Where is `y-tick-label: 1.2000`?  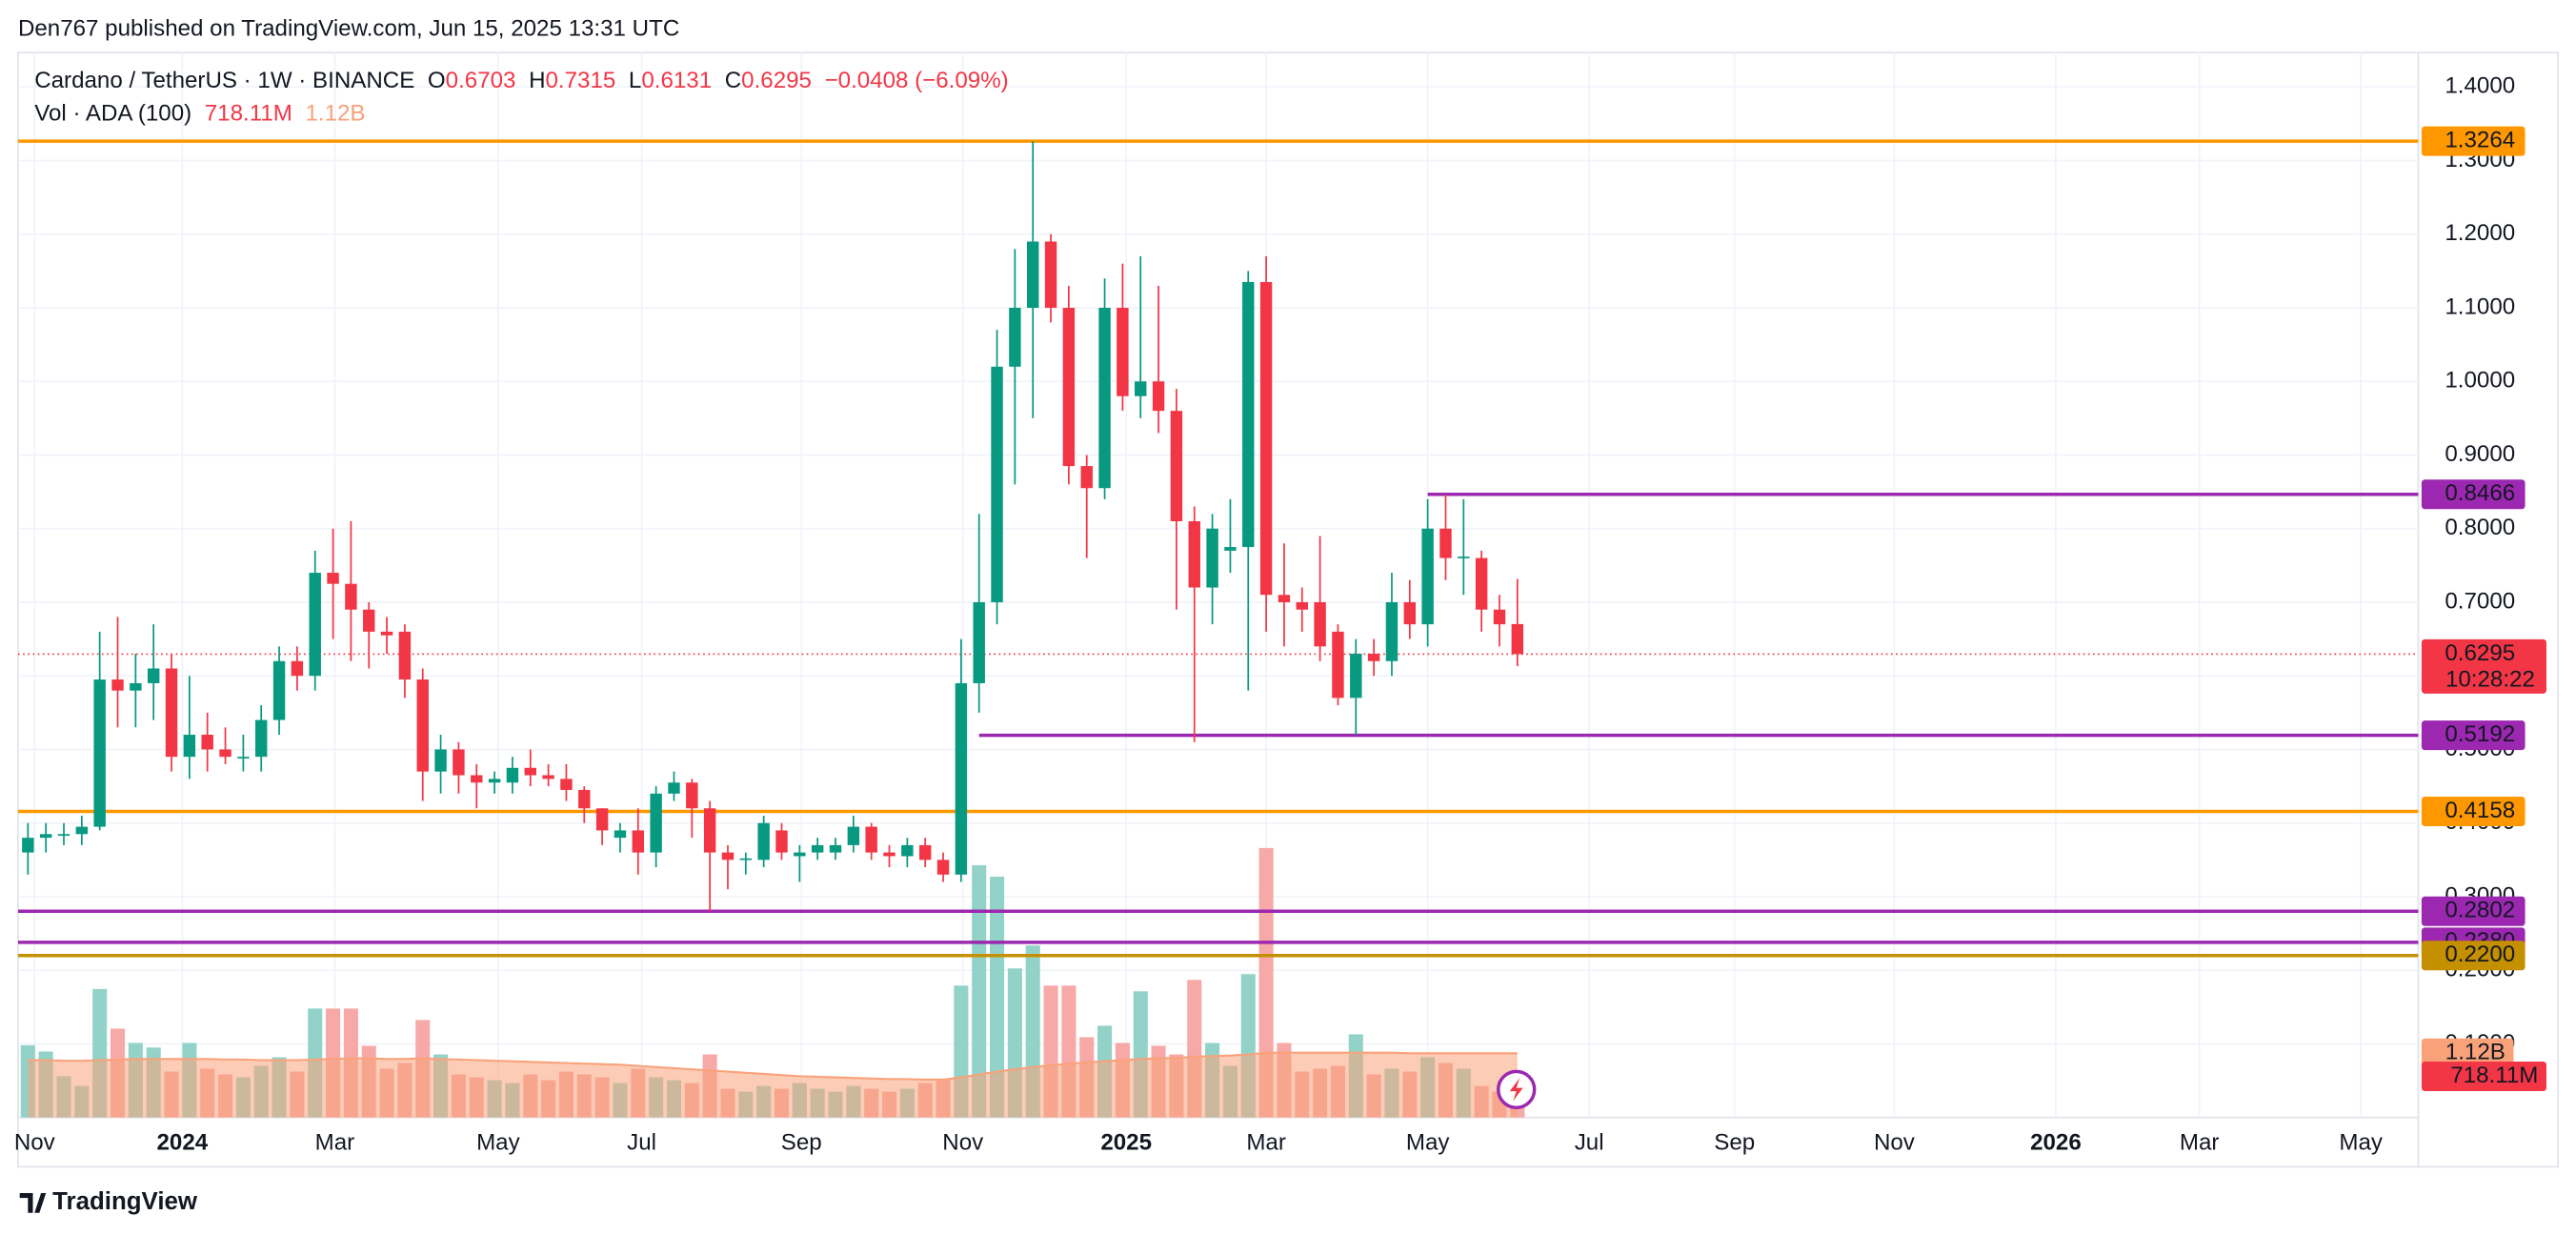 y-tick-label: 1.2000 is located at coordinates (2480, 233).